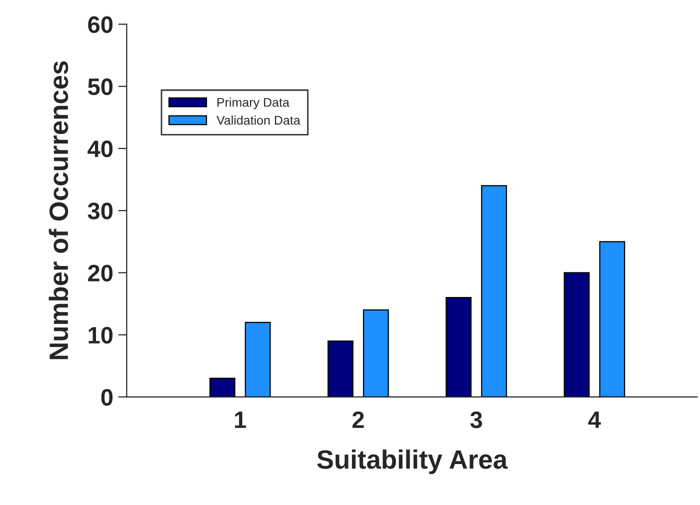 The height and width of the screenshot is (505, 700). Describe the element at coordinates (107, 397) in the screenshot. I see `y-tick-label: 0` at that location.